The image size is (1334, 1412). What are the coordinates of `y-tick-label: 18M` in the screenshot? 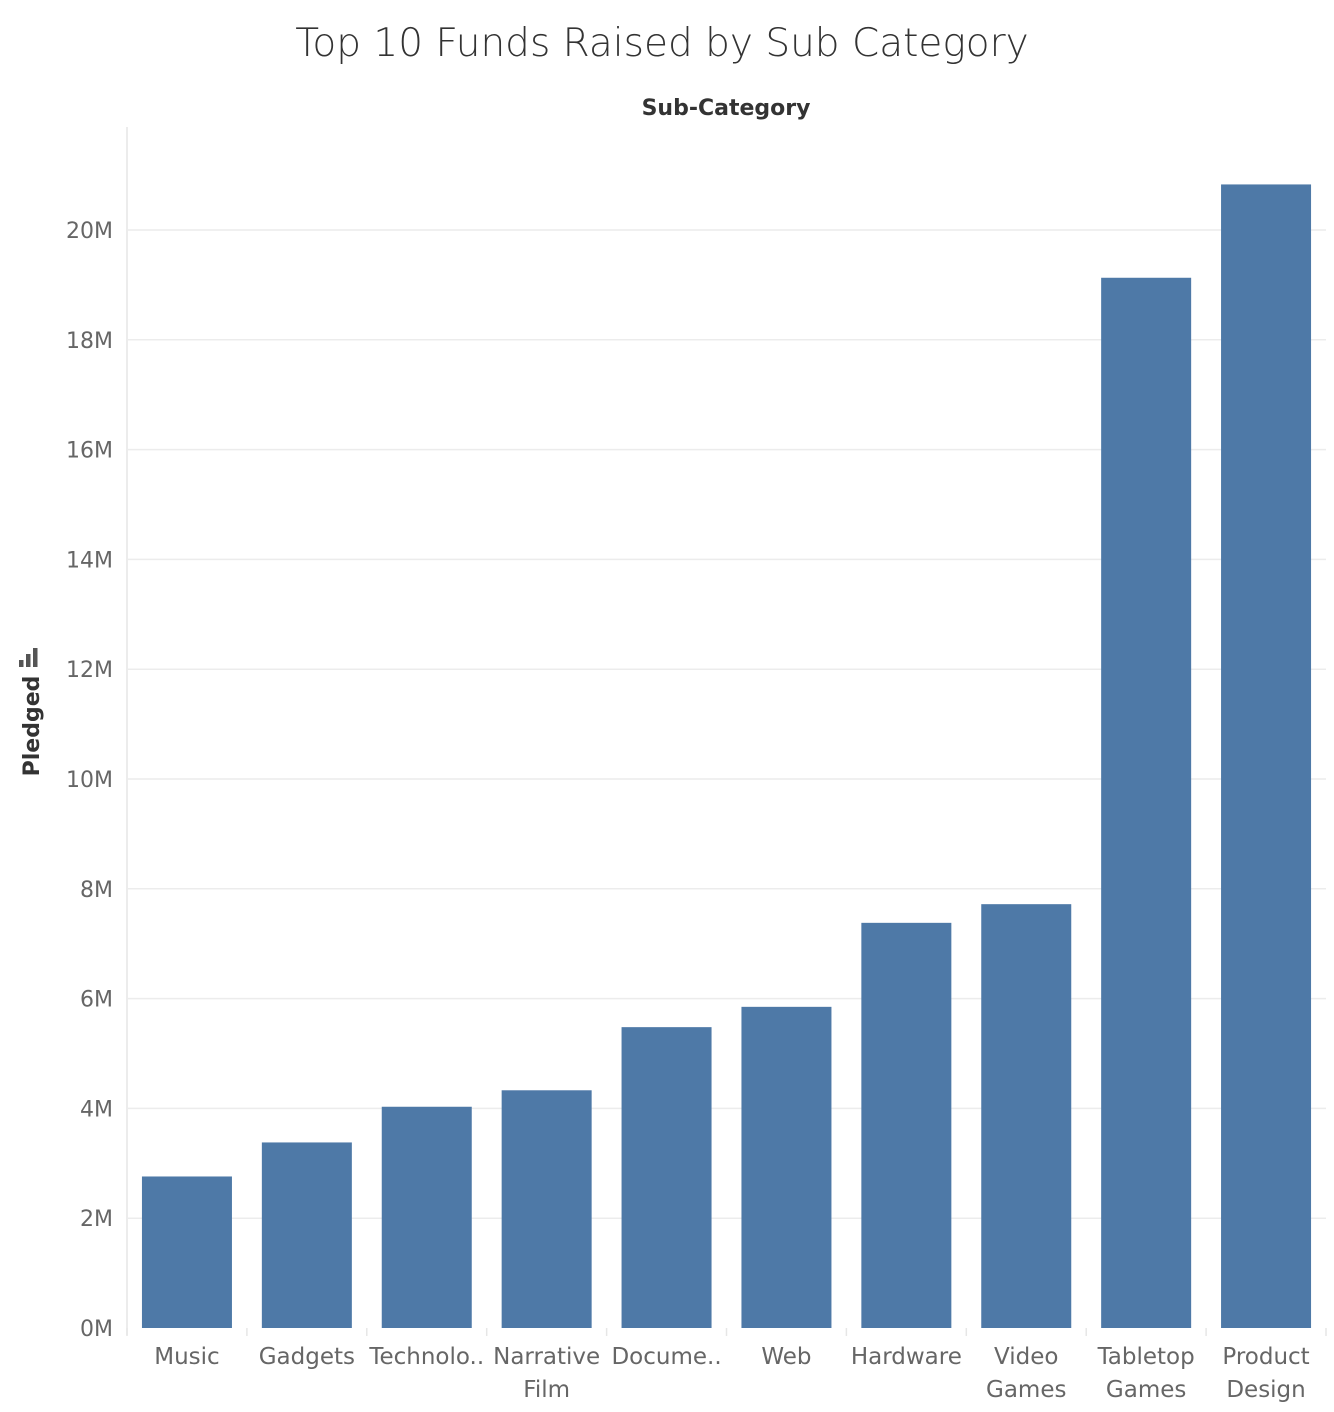 It's located at (89, 341).